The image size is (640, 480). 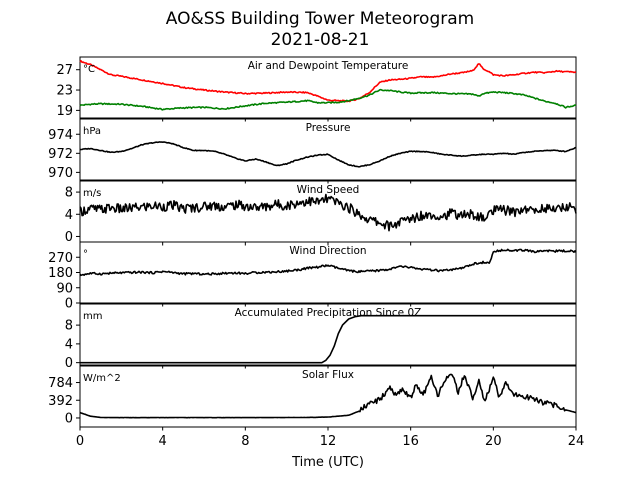 What do you see at coordinates (320, 40) in the screenshot?
I see `chart-subtitle: 2021-08-21` at bounding box center [320, 40].